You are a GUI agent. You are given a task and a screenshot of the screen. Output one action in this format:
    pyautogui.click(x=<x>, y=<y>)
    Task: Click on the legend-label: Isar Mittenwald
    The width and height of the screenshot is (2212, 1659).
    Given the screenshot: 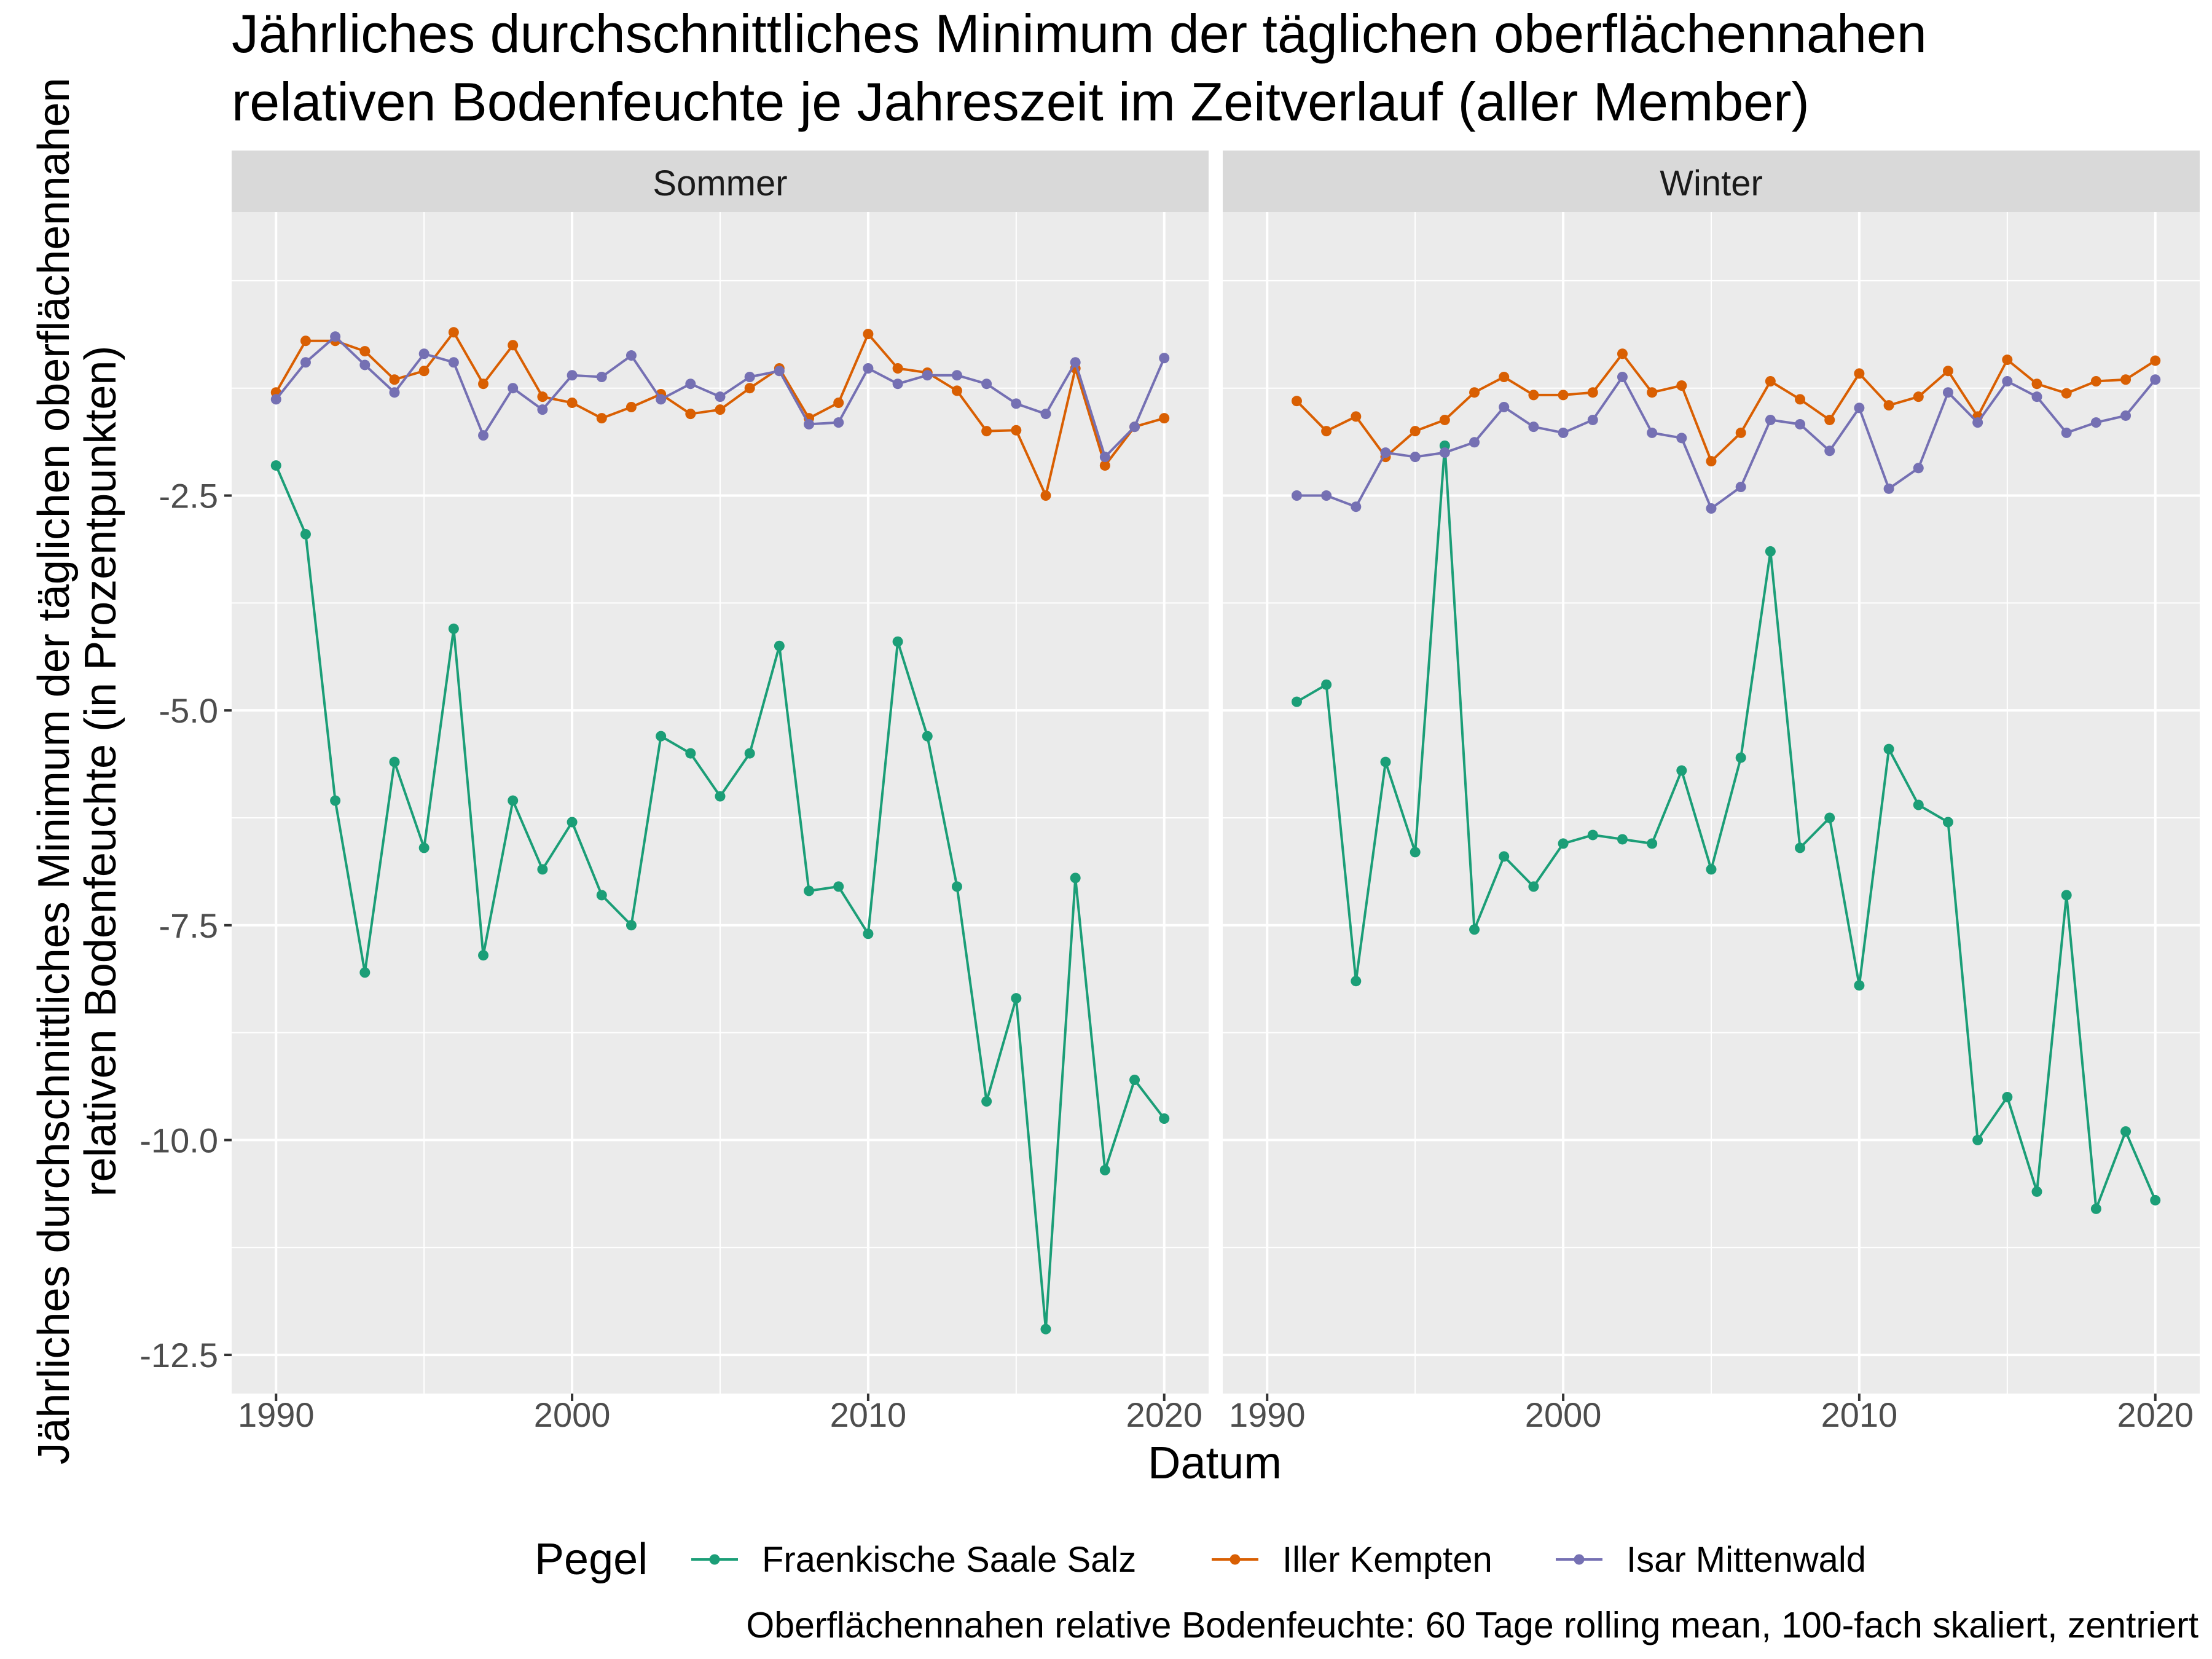 What is the action you would take?
    pyautogui.click(x=1746, y=1560)
    